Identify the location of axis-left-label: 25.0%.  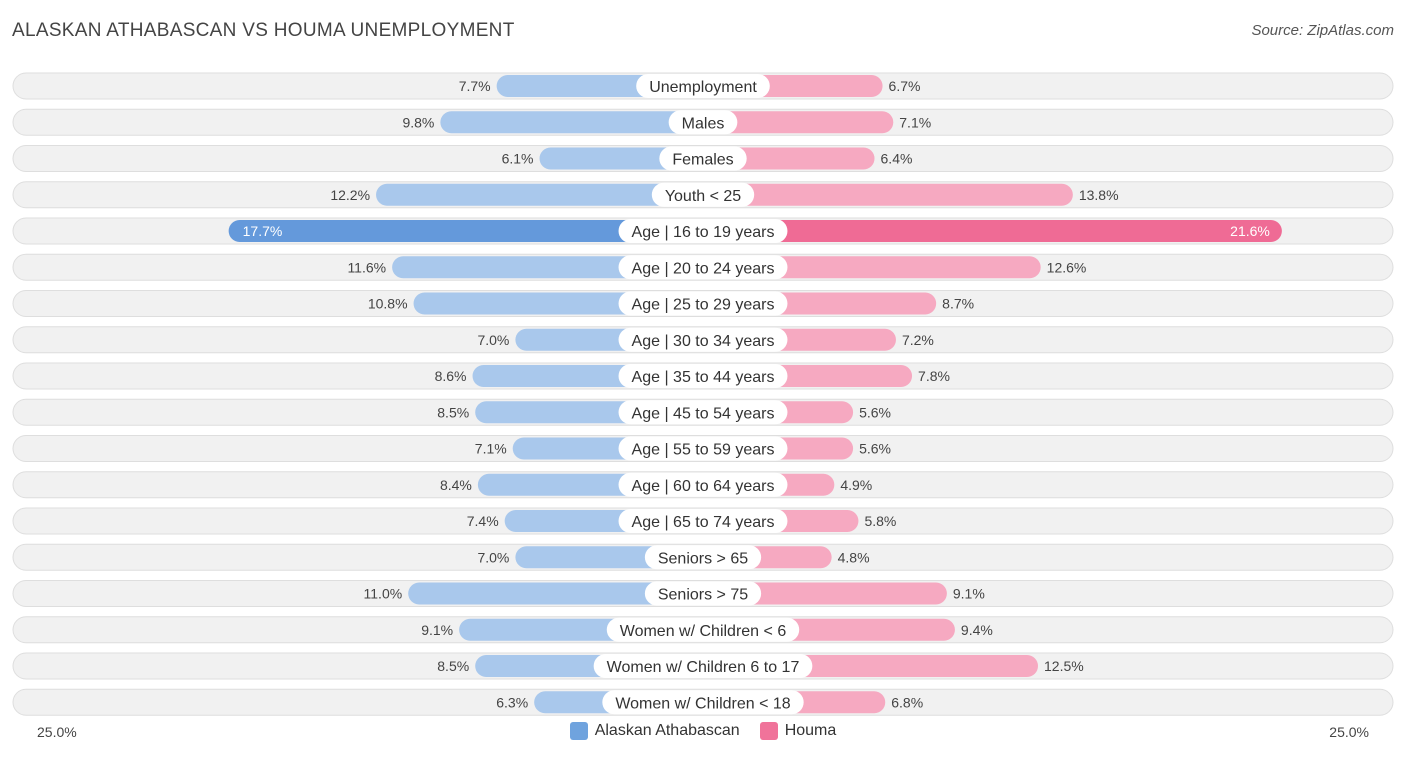
(57, 732).